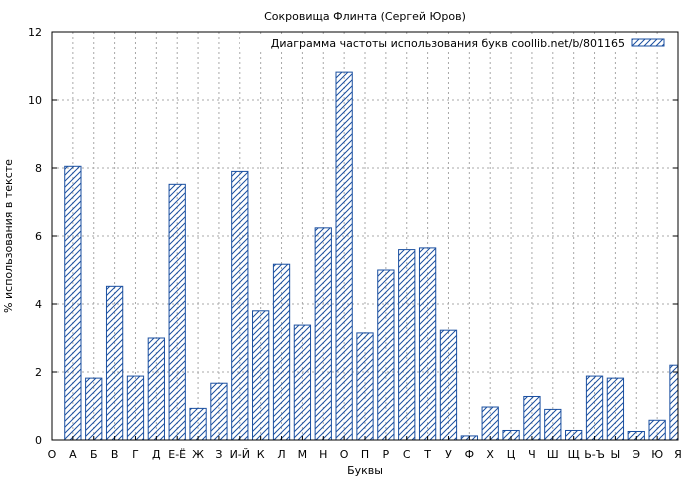 The image size is (700, 480). What do you see at coordinates (511, 454) in the screenshot?
I see `x-tick-label: Ц` at bounding box center [511, 454].